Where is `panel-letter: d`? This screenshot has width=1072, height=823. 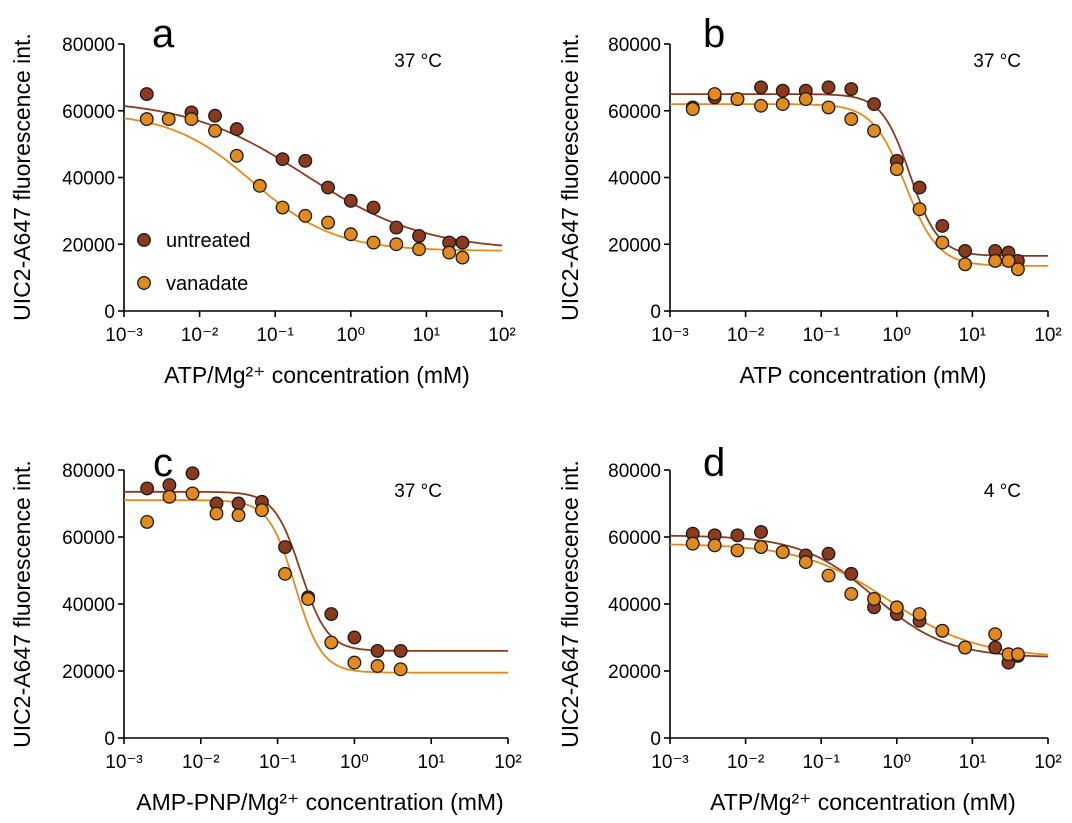 panel-letter: d is located at coordinates (714, 463).